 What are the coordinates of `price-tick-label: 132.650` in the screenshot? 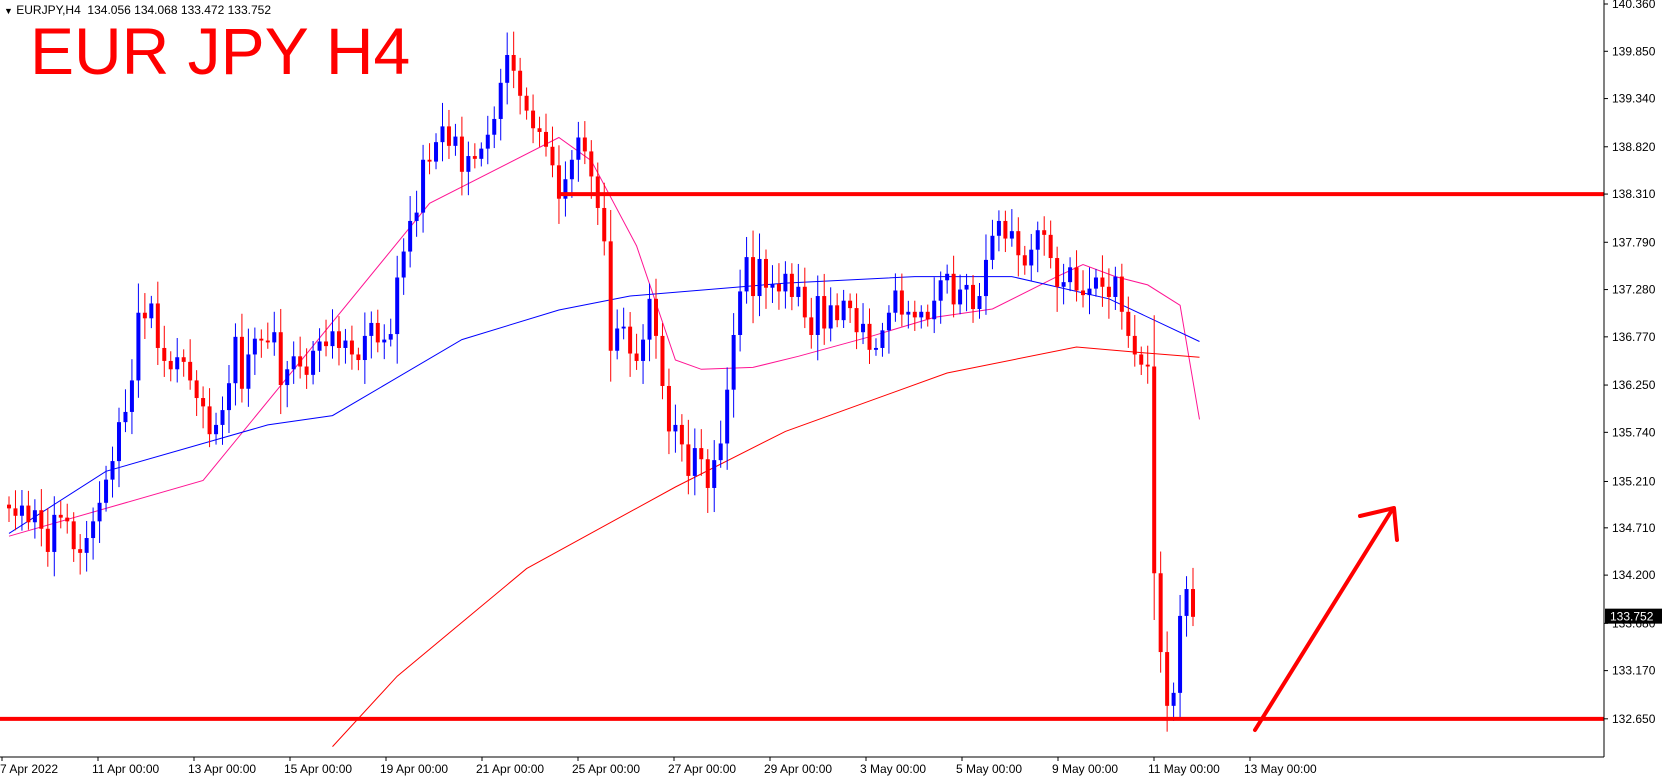 It's located at (1634, 719).